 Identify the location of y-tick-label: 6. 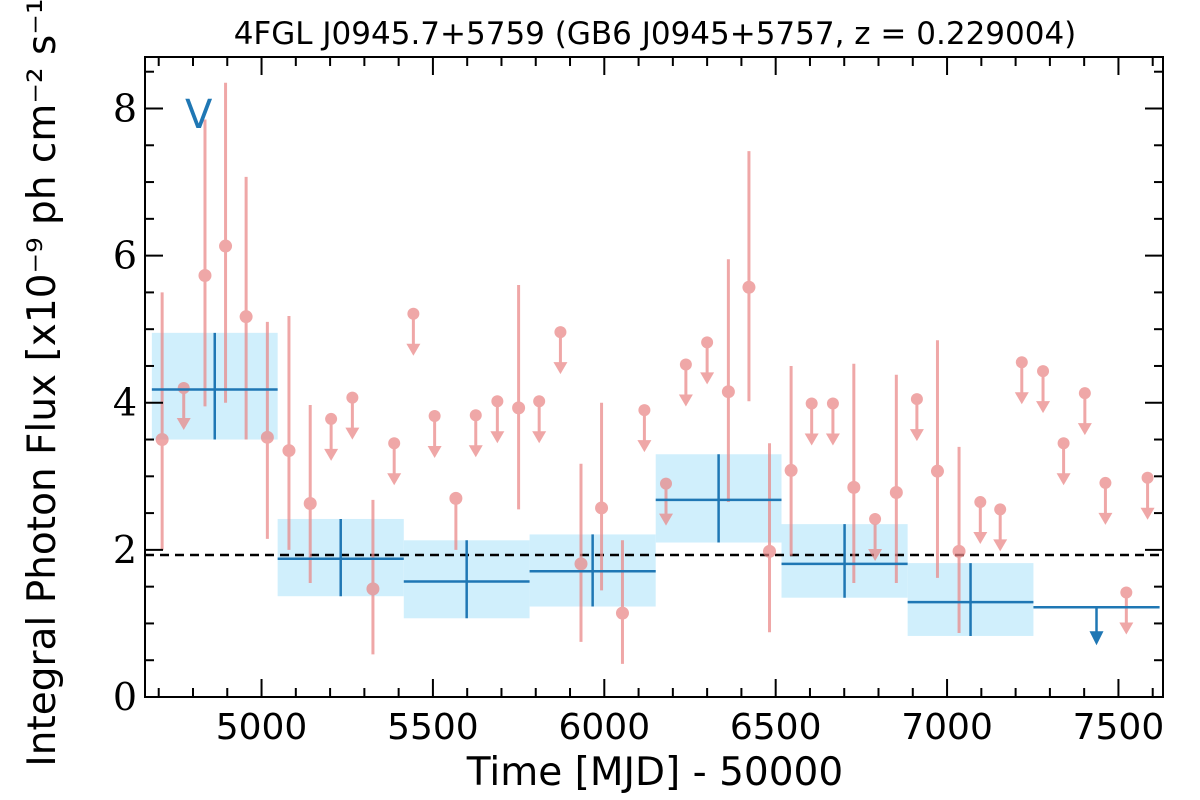
(125, 256).